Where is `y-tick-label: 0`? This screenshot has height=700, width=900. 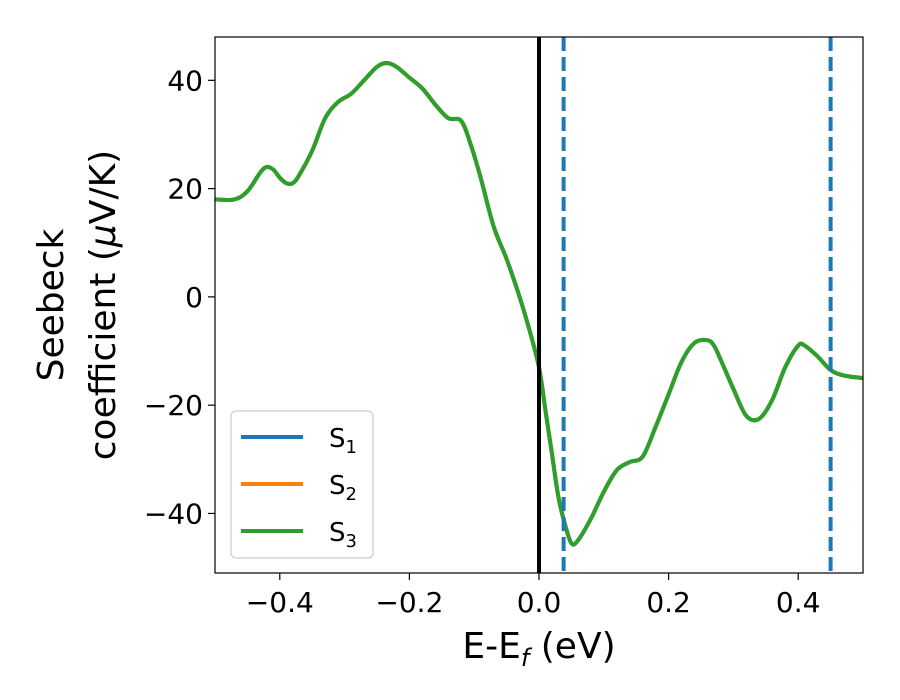
y-tick-label: 0 is located at coordinates (194, 297).